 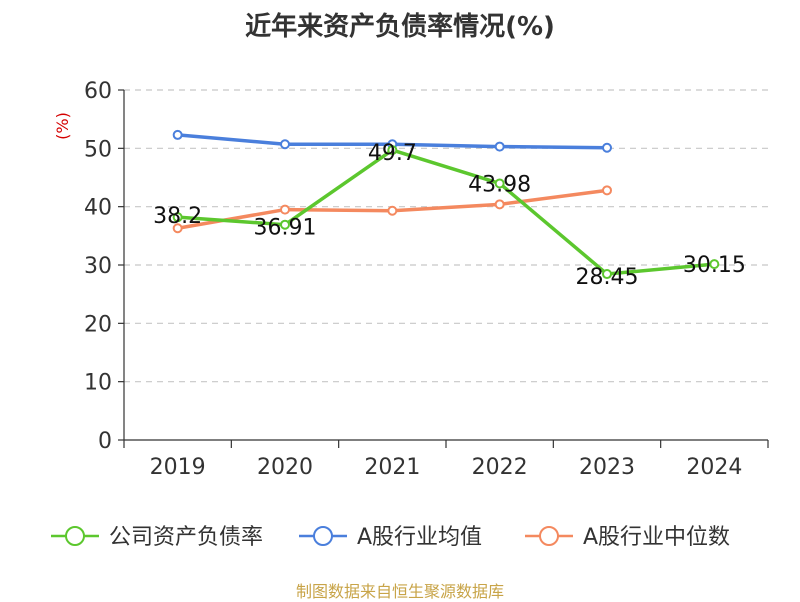 I want to click on data-label: 28.45, so click(x=607, y=277).